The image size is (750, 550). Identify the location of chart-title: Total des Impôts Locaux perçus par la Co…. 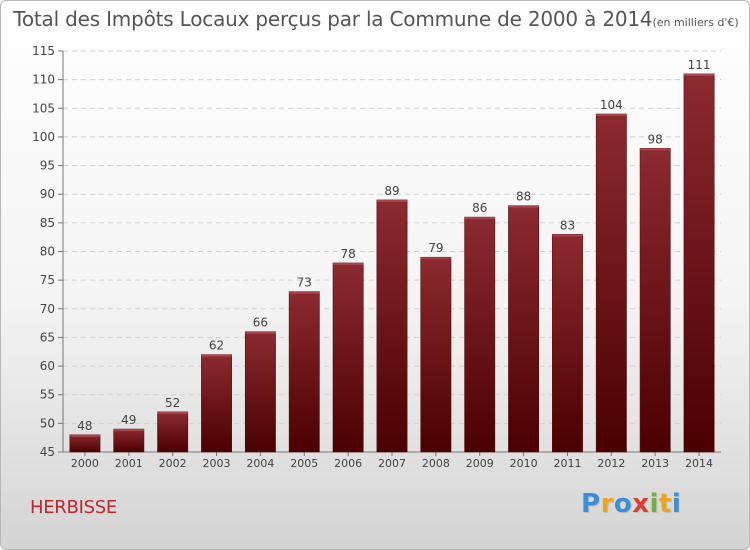
(375, 19).